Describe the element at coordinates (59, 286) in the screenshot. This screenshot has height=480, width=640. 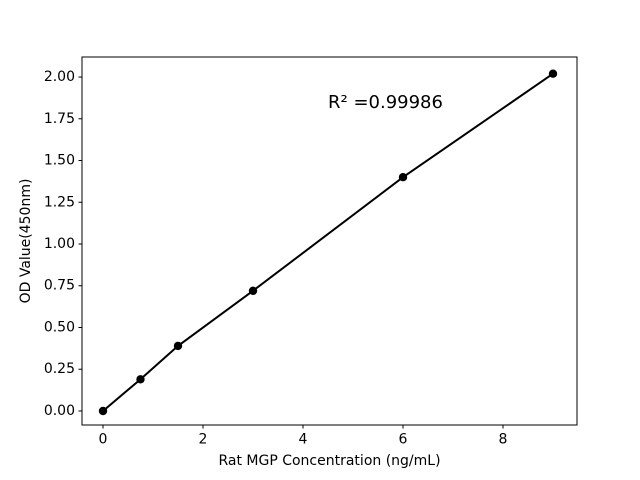
I see `y-tick-label: 0.75` at that location.